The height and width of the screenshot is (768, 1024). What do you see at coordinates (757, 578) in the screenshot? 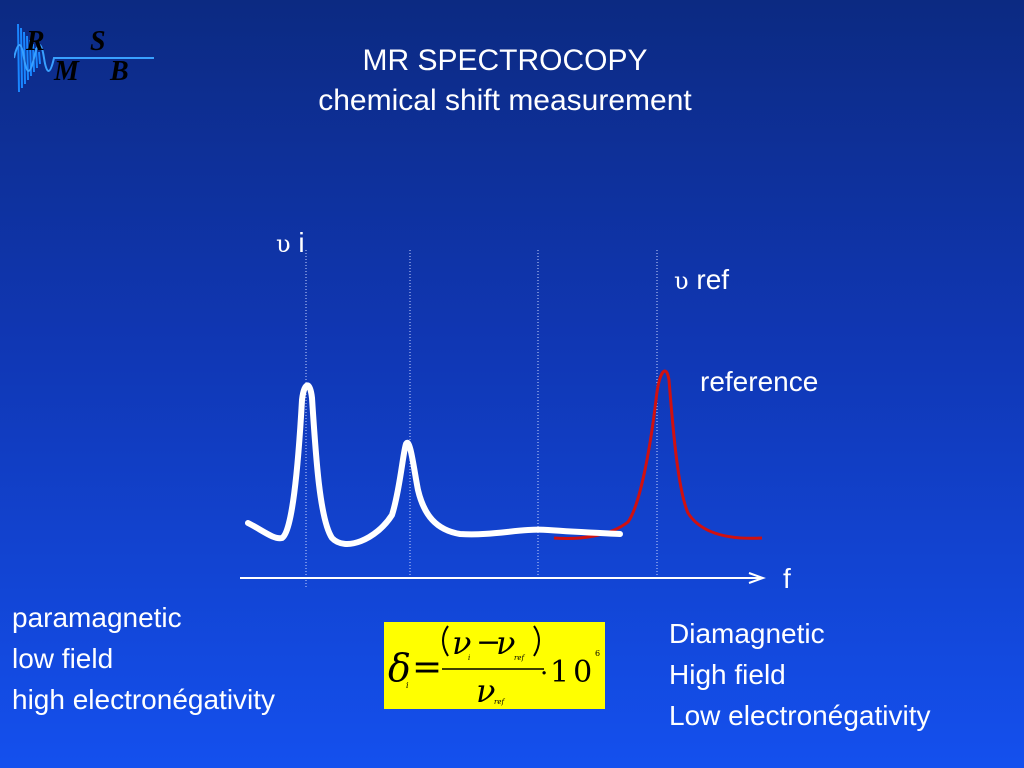
I see `axis-arrow-icon` at bounding box center [757, 578].